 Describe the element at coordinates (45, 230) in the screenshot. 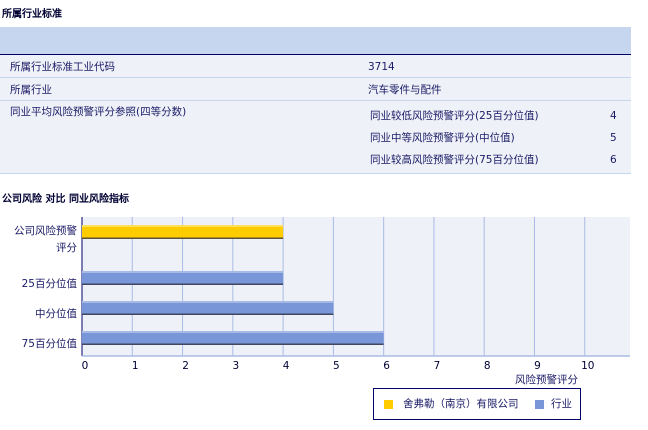

I see `y-tick-label: 公司风险预警` at that location.